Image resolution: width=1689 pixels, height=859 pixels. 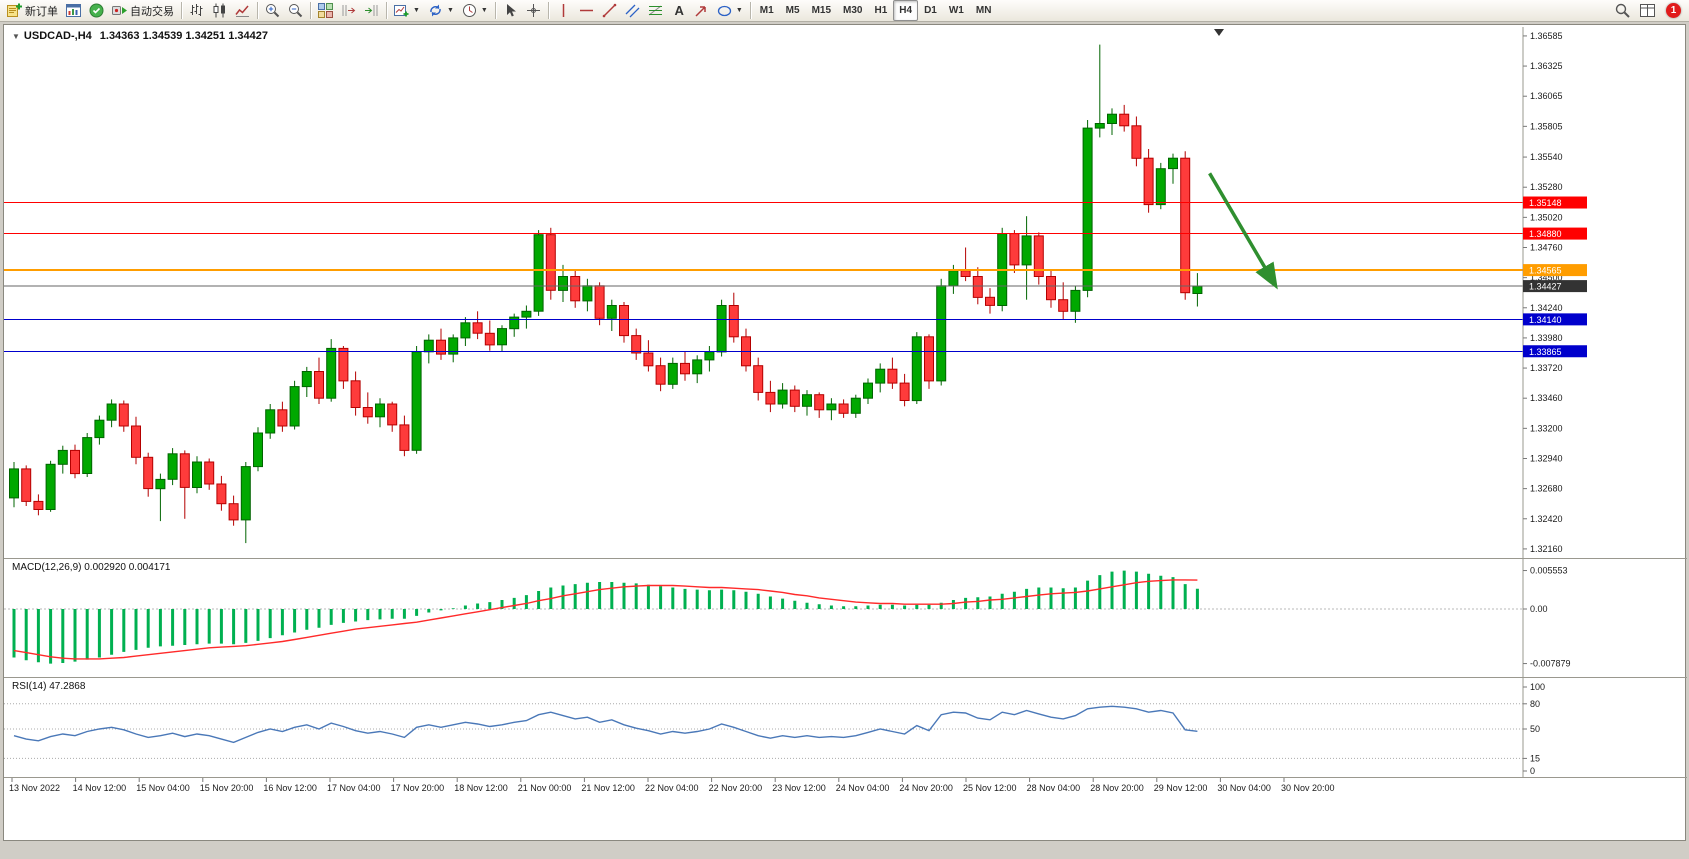 I want to click on vertical-line-button, so click(x=563, y=10).